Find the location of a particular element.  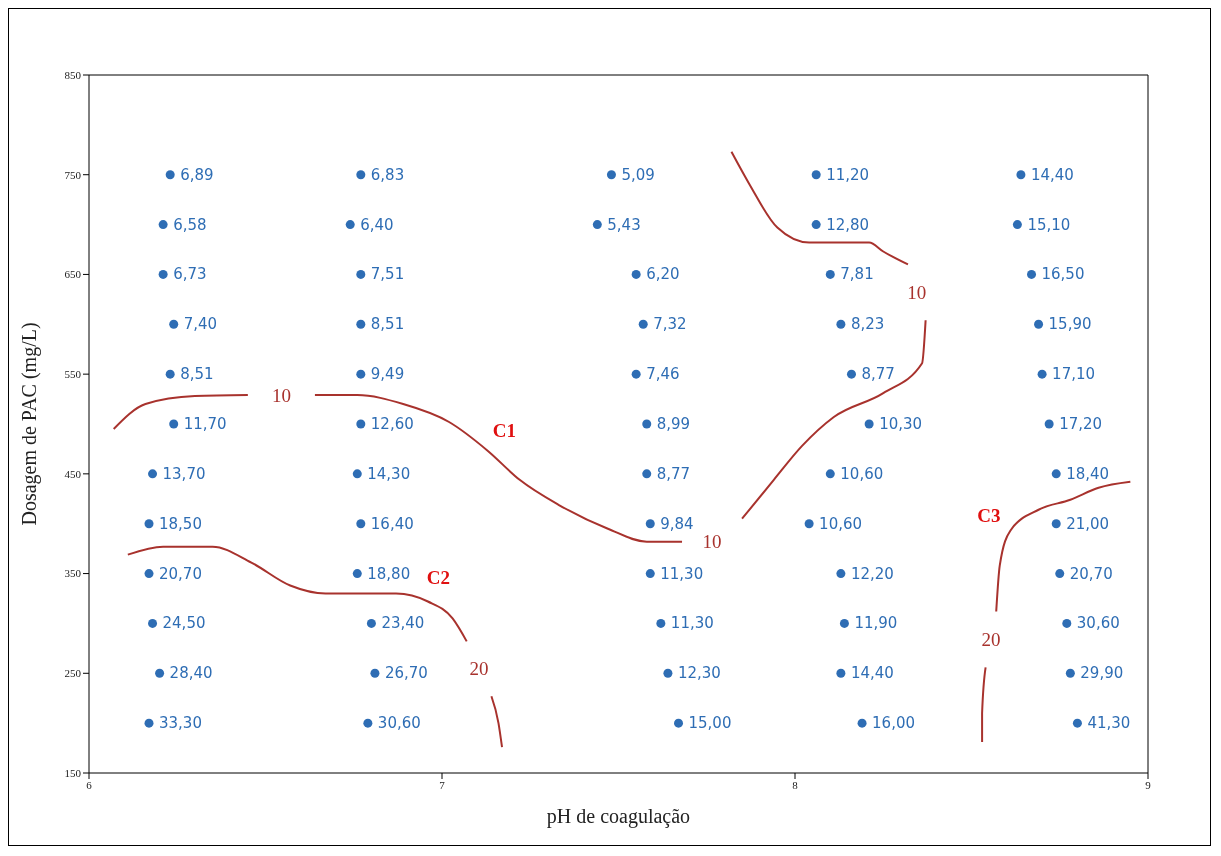

y-tick-label: 150 is located at coordinates (73, 772).